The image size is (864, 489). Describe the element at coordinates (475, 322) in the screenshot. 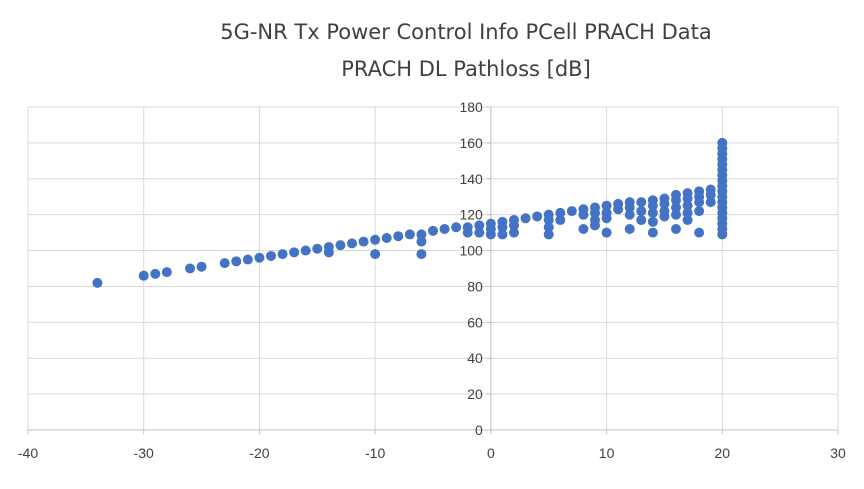

I see `y-tick-label: 60` at that location.